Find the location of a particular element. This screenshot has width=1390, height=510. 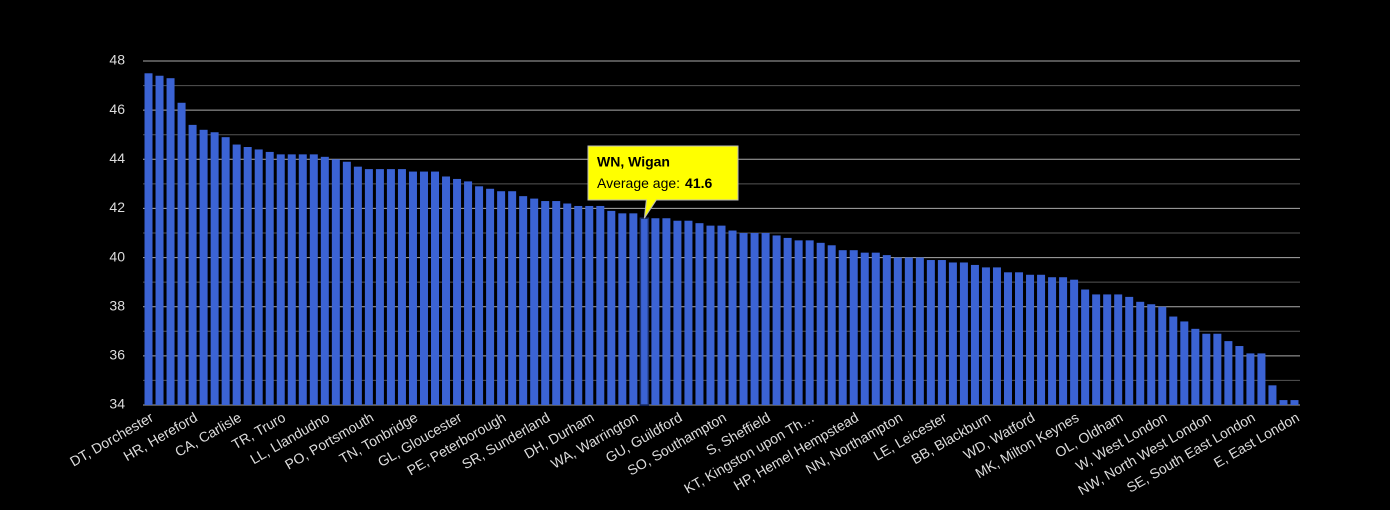

y-tick-label: 40 is located at coordinates (117, 256).